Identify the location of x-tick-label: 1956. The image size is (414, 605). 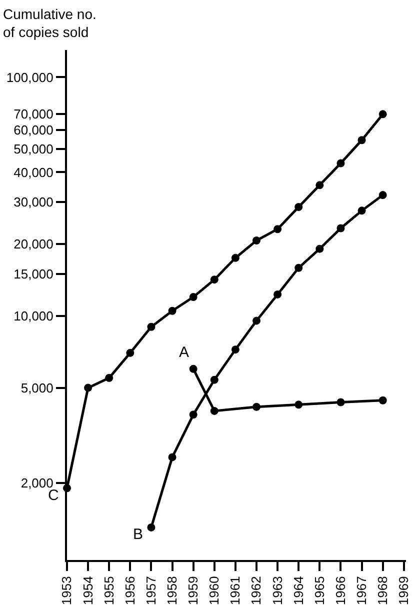
(130, 590).